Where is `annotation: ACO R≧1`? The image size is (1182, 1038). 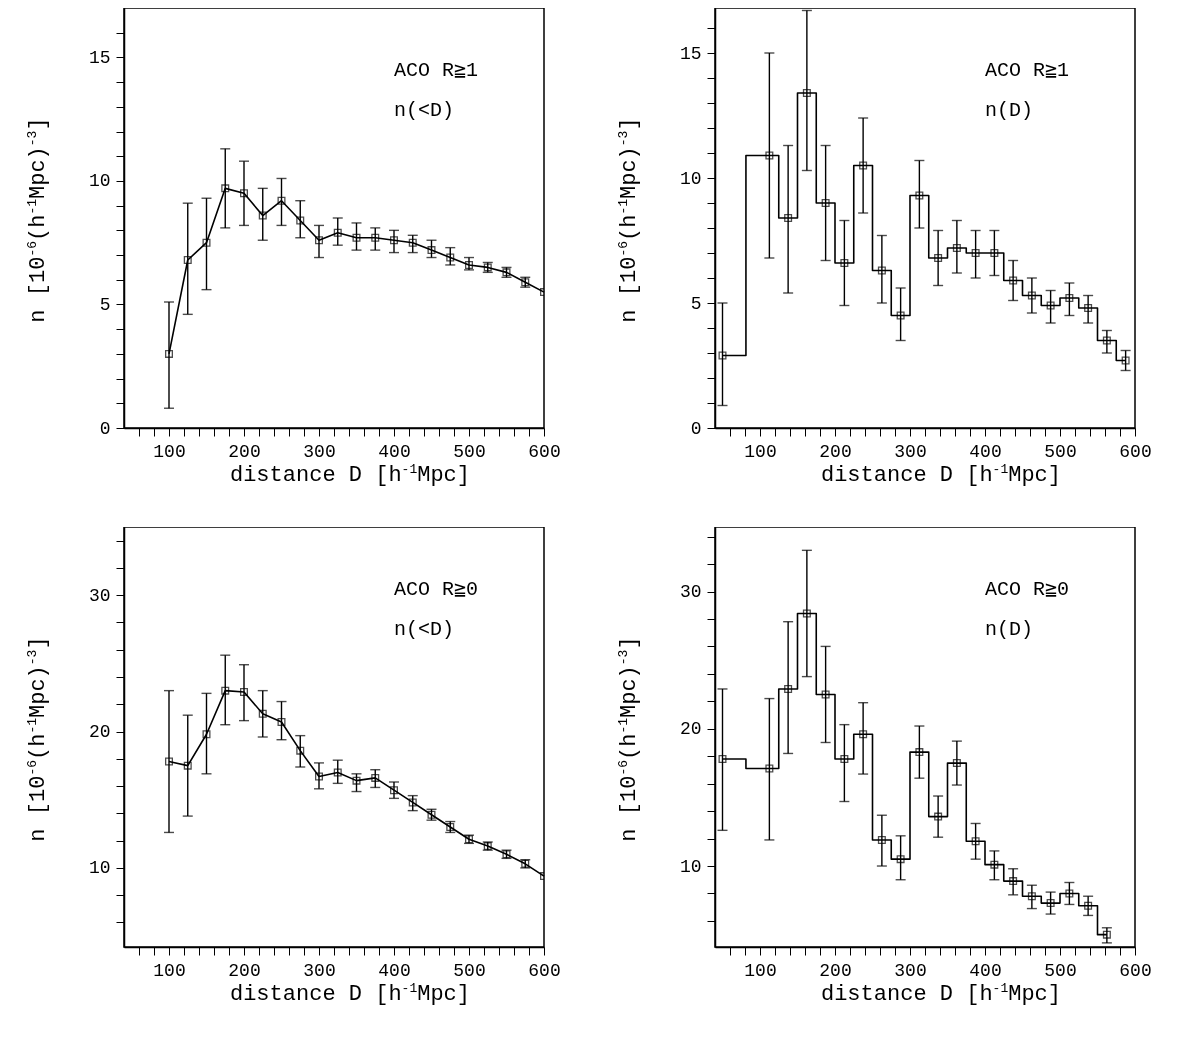 annotation: ACO R≧1 is located at coordinates (436, 70).